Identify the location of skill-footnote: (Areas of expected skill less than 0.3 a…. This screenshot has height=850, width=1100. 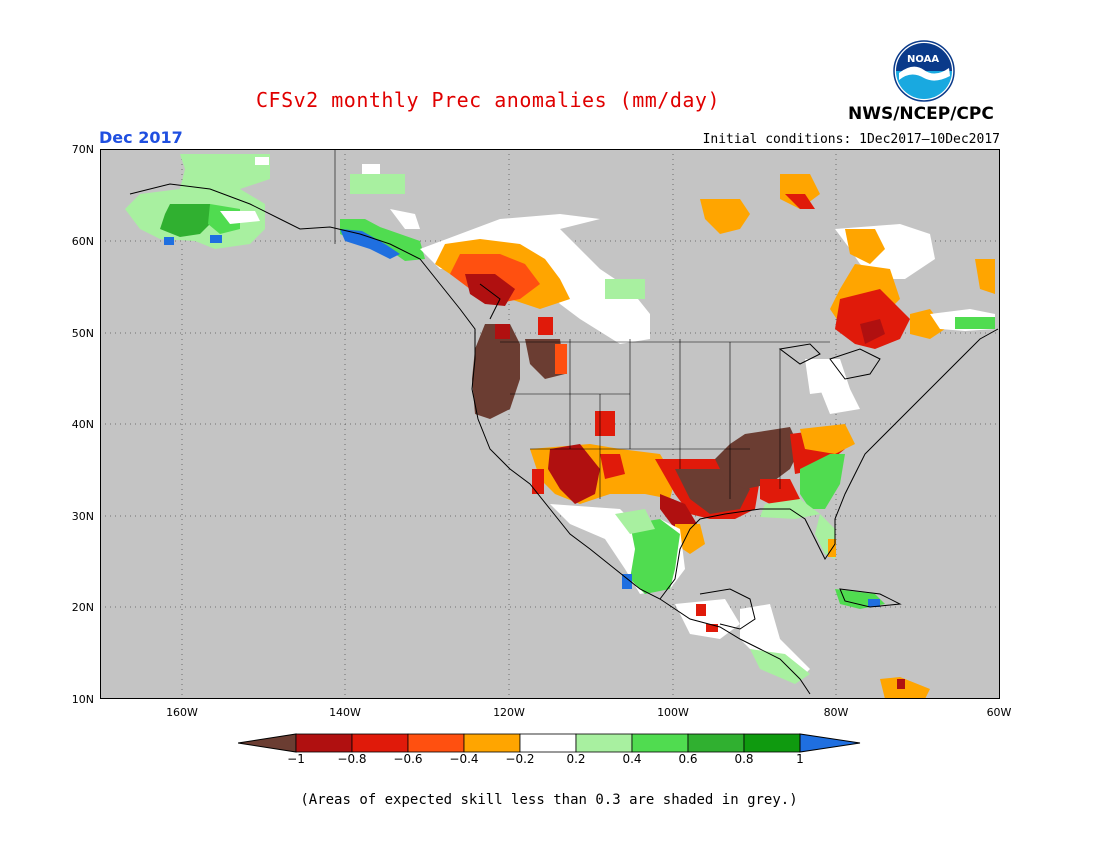
(549, 800).